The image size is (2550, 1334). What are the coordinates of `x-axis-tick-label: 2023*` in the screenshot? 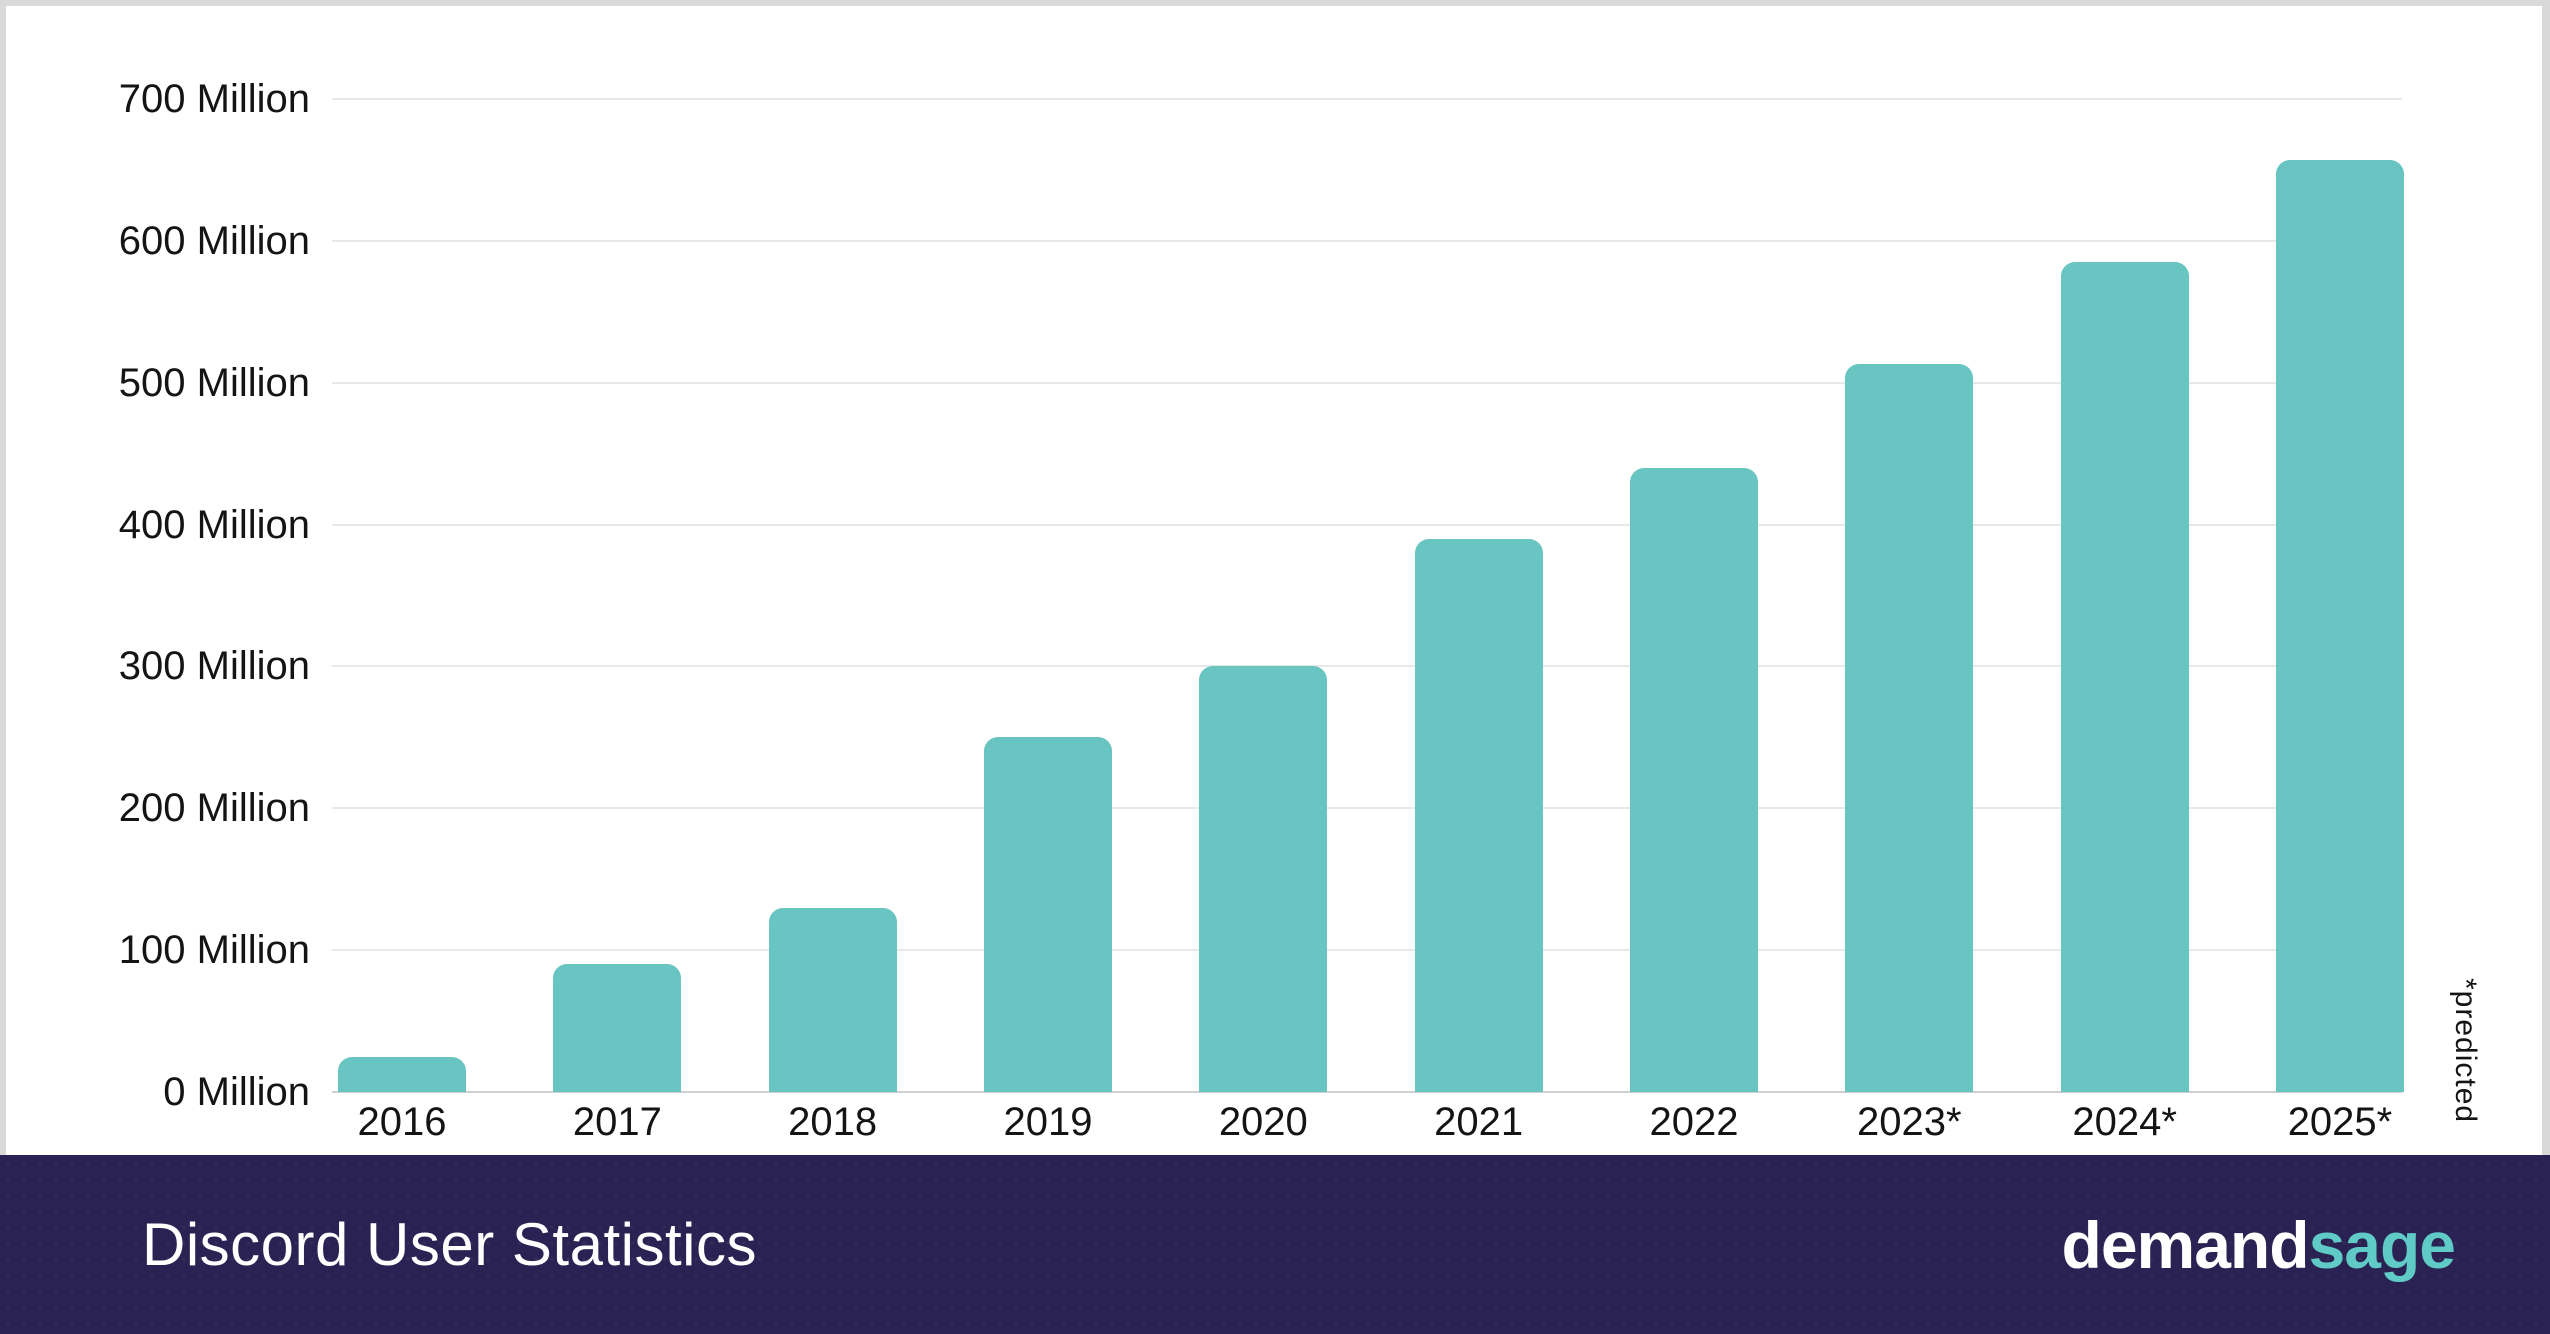 It's located at (1909, 1122).